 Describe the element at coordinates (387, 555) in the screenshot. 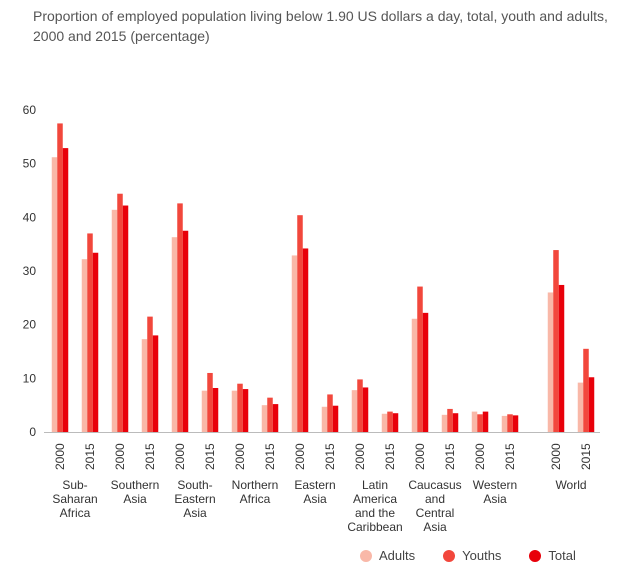

I see `legend-item-adults: Adults` at that location.